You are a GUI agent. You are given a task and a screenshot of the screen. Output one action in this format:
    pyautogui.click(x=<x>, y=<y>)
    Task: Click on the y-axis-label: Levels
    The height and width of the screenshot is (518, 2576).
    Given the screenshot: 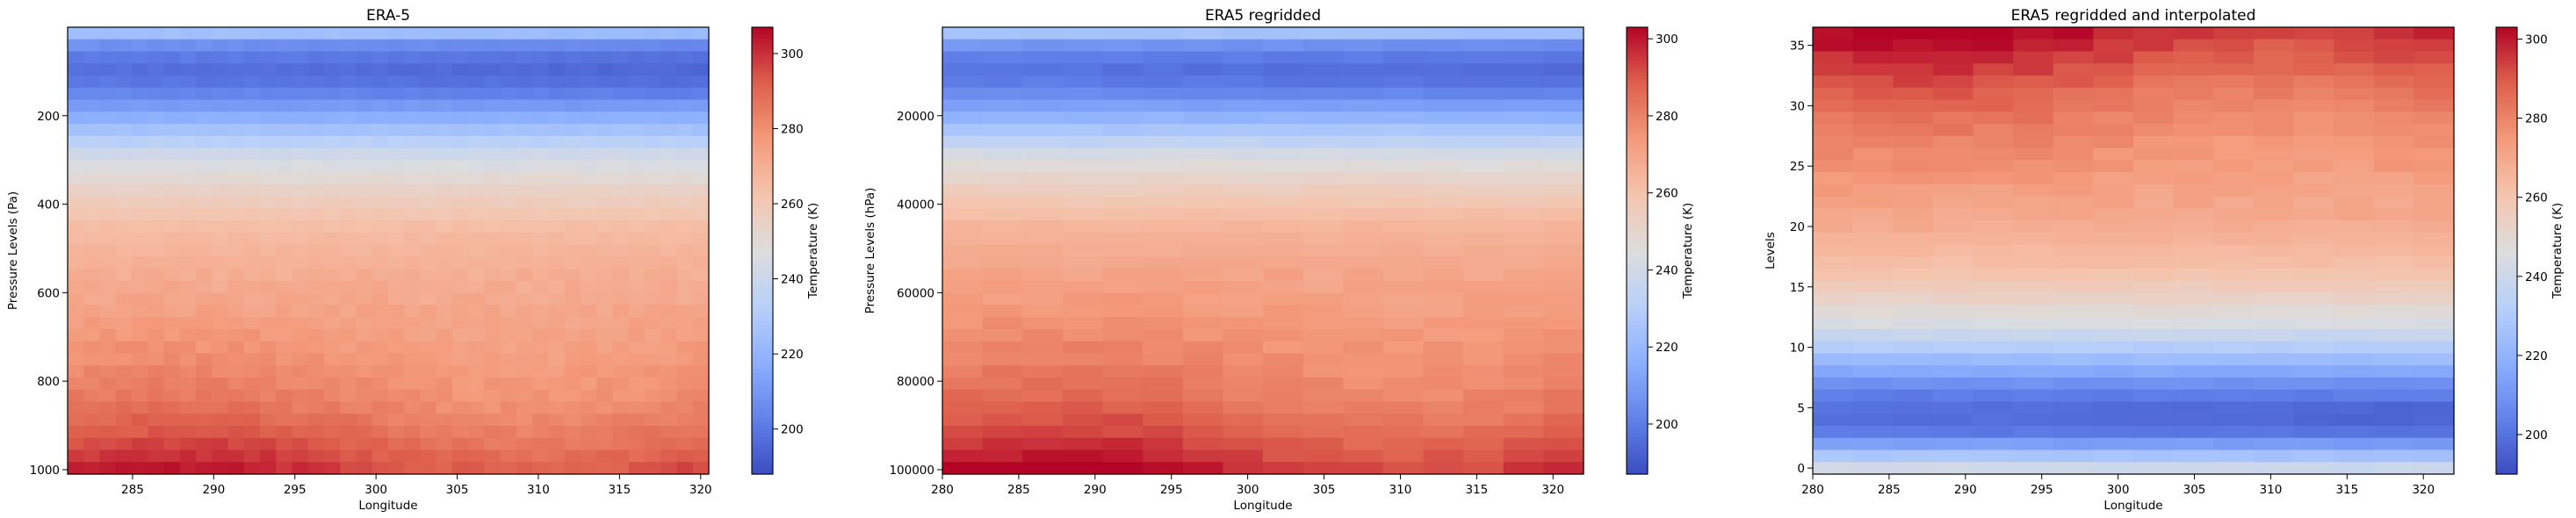 What is the action you would take?
    pyautogui.click(x=1771, y=251)
    